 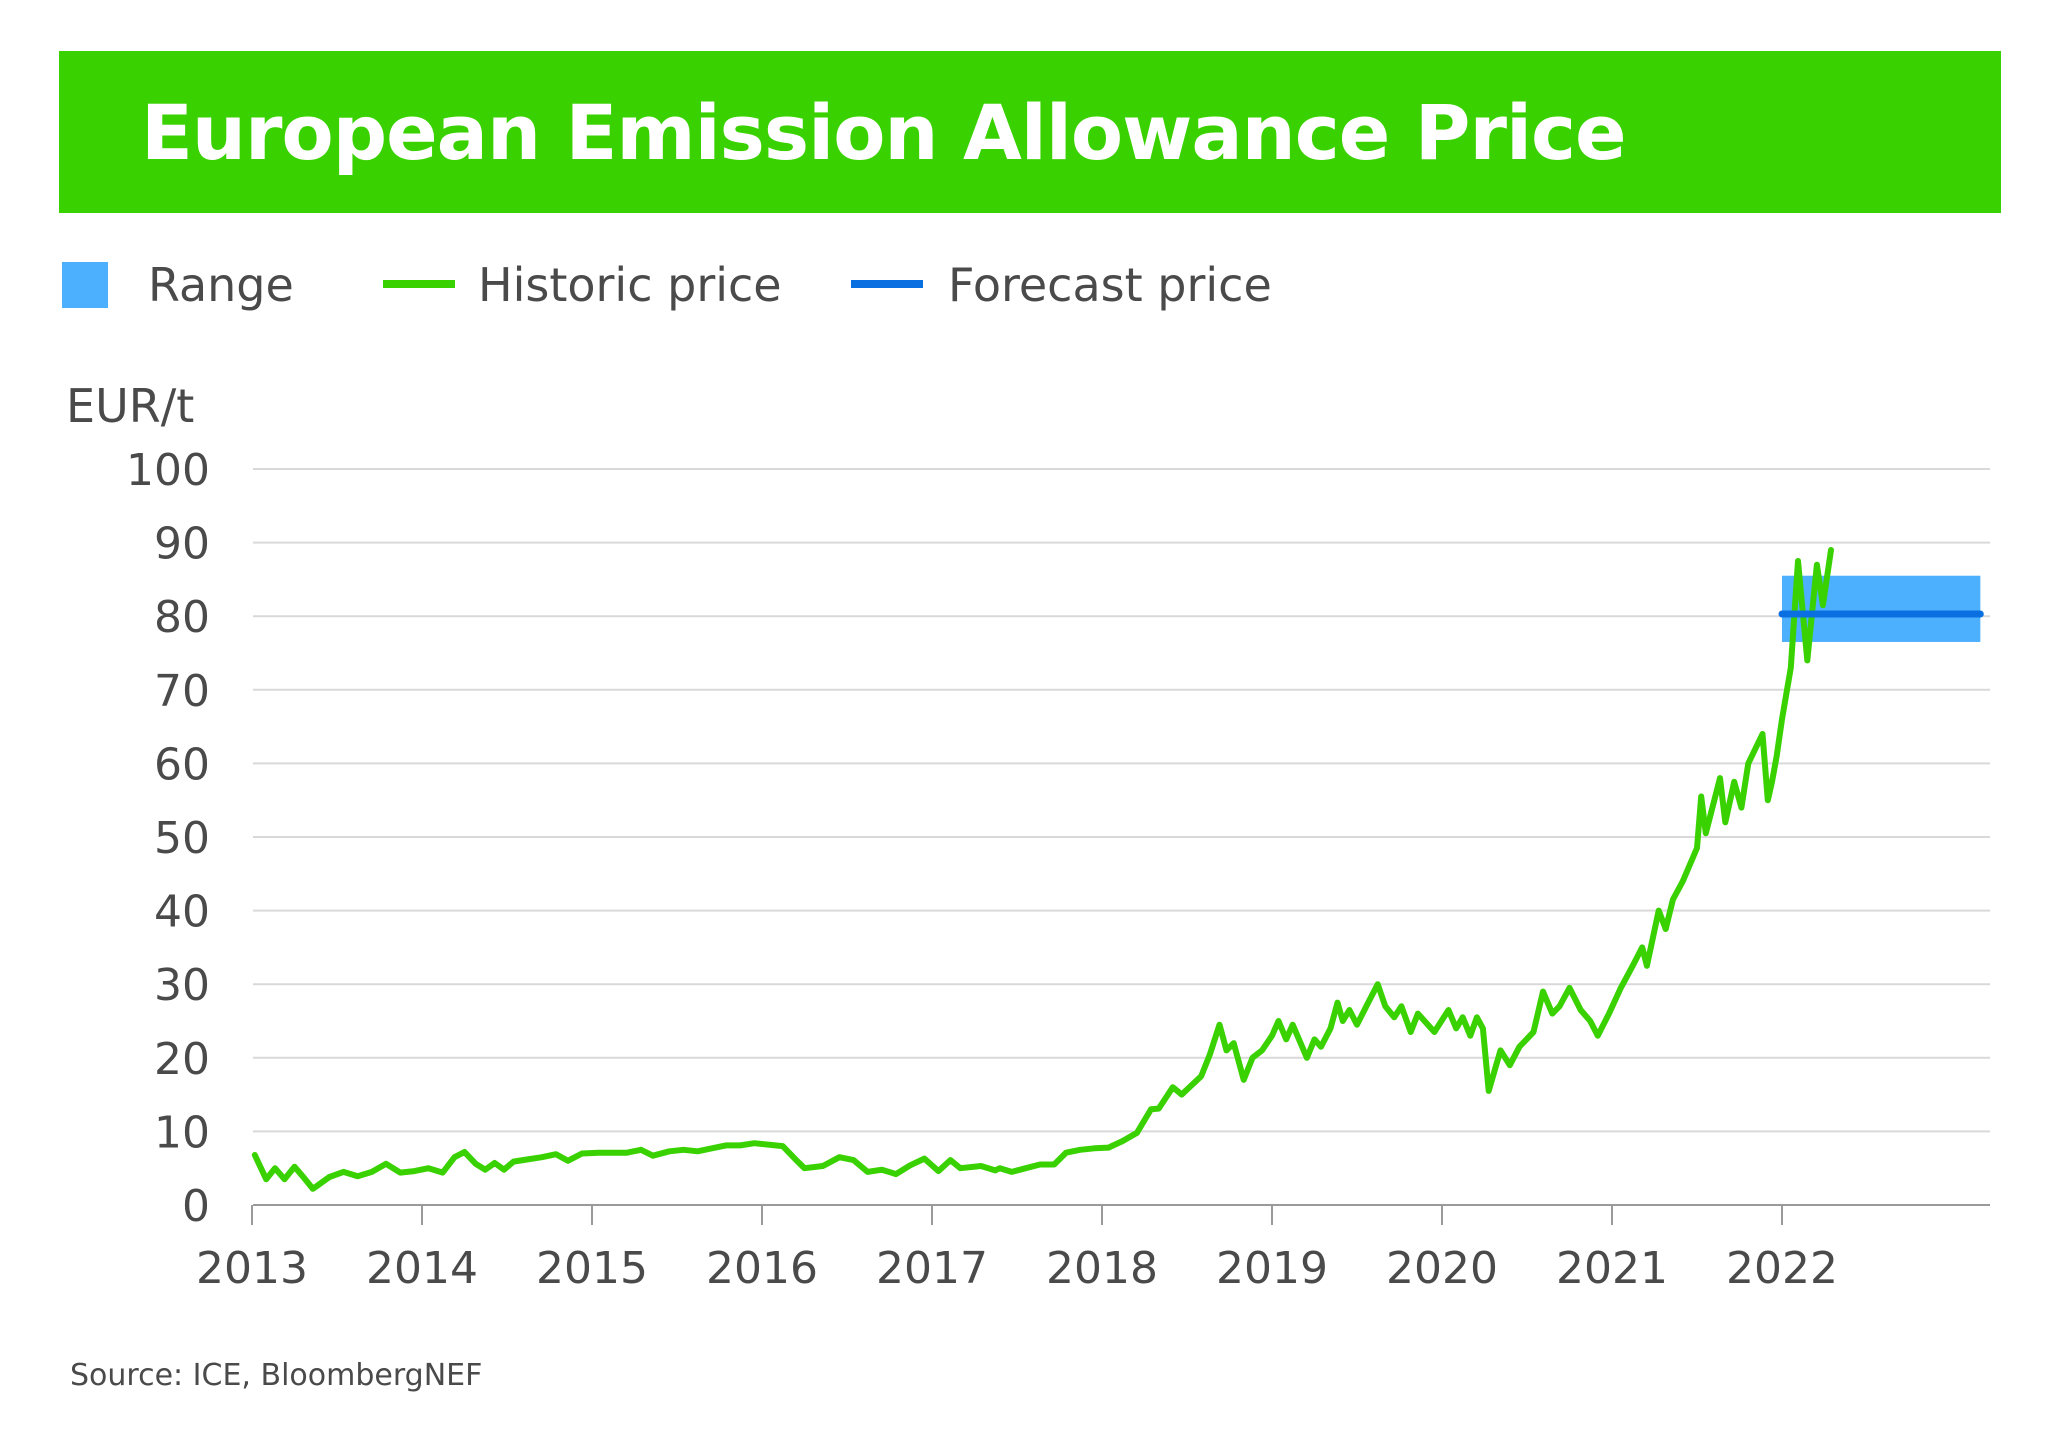 I want to click on x-tick-labels: 2013 2014 2015 2016 2017 2018 2019 2020 2021 2022, so click(x=1017, y=1268).